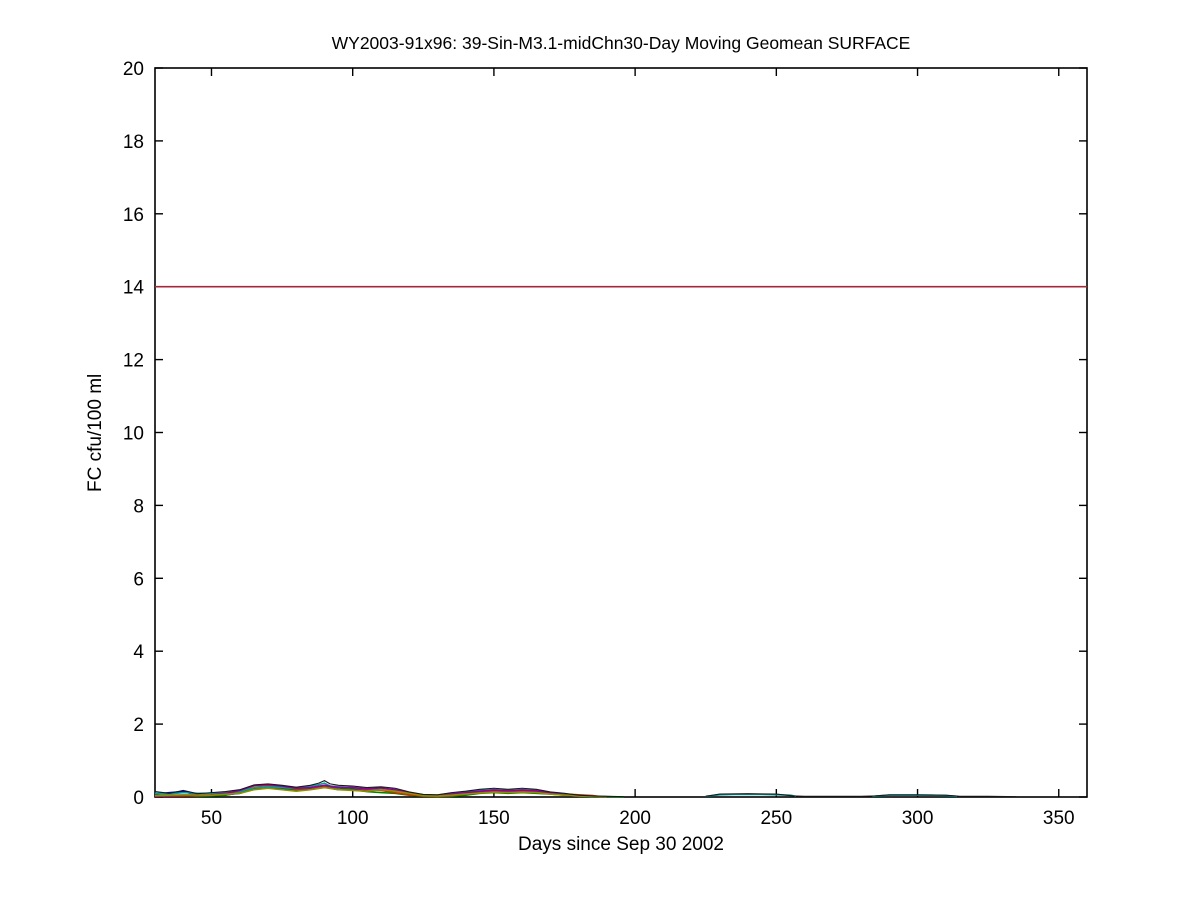 The image size is (1200, 900). I want to click on x-tick-labels: 50 100 150 200 250 300 350, so click(638, 818).